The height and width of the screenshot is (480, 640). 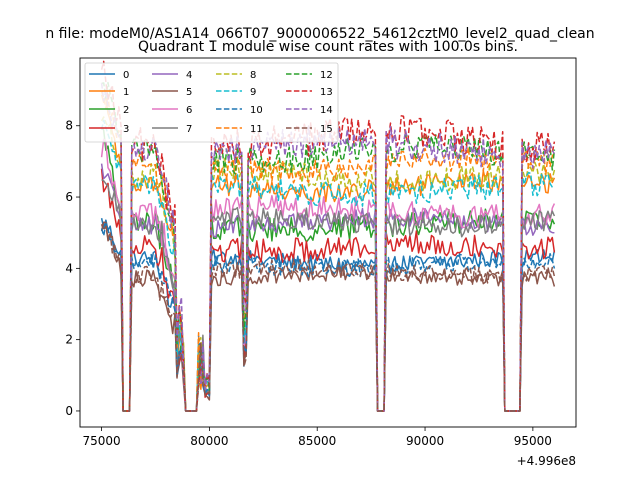 I want to click on y-axis: 0 2 4 6 8, so click(x=72, y=268).